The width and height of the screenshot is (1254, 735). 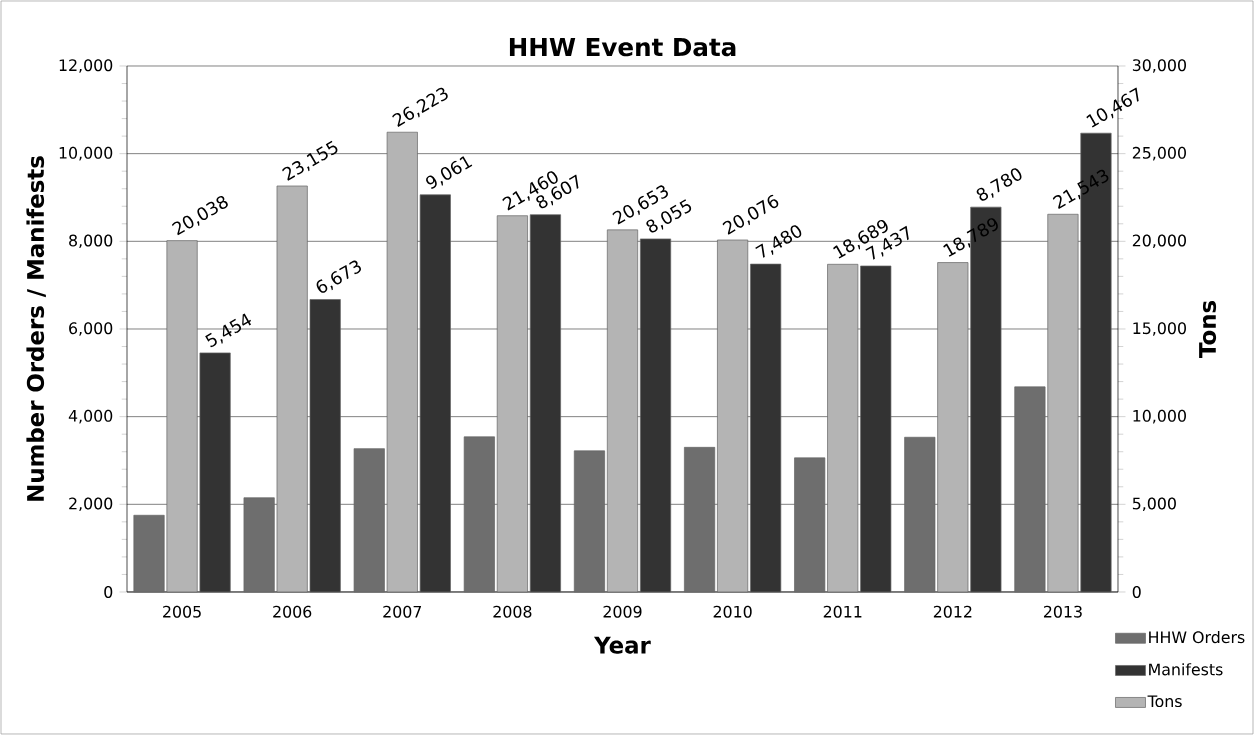 What do you see at coordinates (1186, 669) in the screenshot?
I see `legend-label: Manifests` at bounding box center [1186, 669].